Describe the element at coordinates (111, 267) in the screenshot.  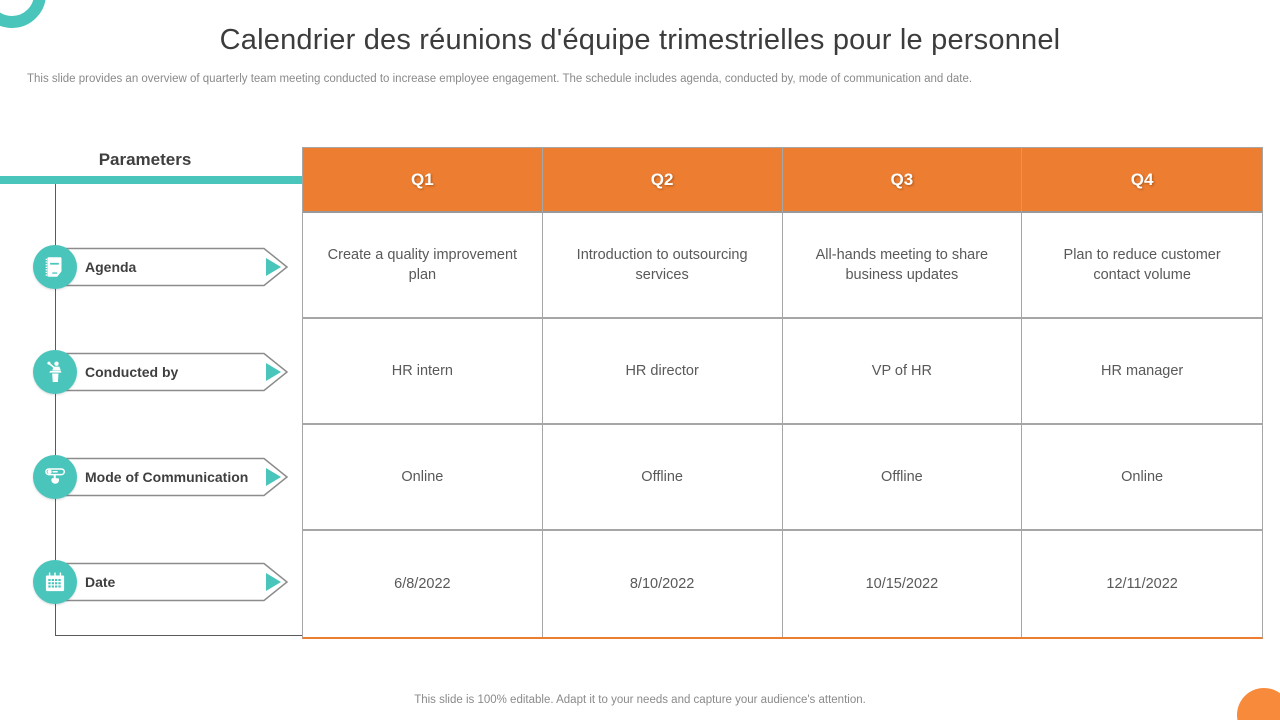
I see `parameter-label-agenda: Agenda` at that location.